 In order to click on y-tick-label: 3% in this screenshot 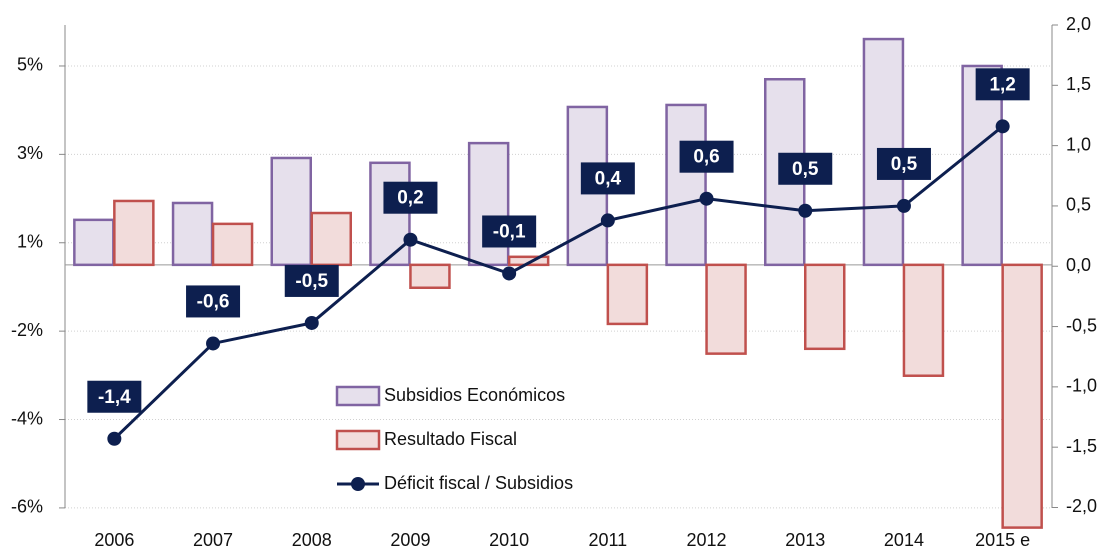, I will do `click(30, 153)`.